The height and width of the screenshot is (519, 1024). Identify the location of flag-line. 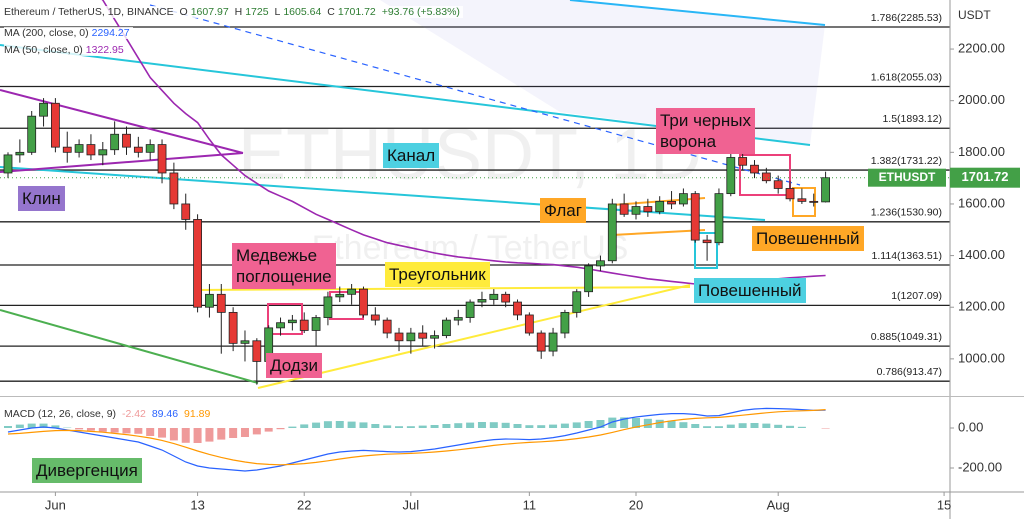
(658, 232).